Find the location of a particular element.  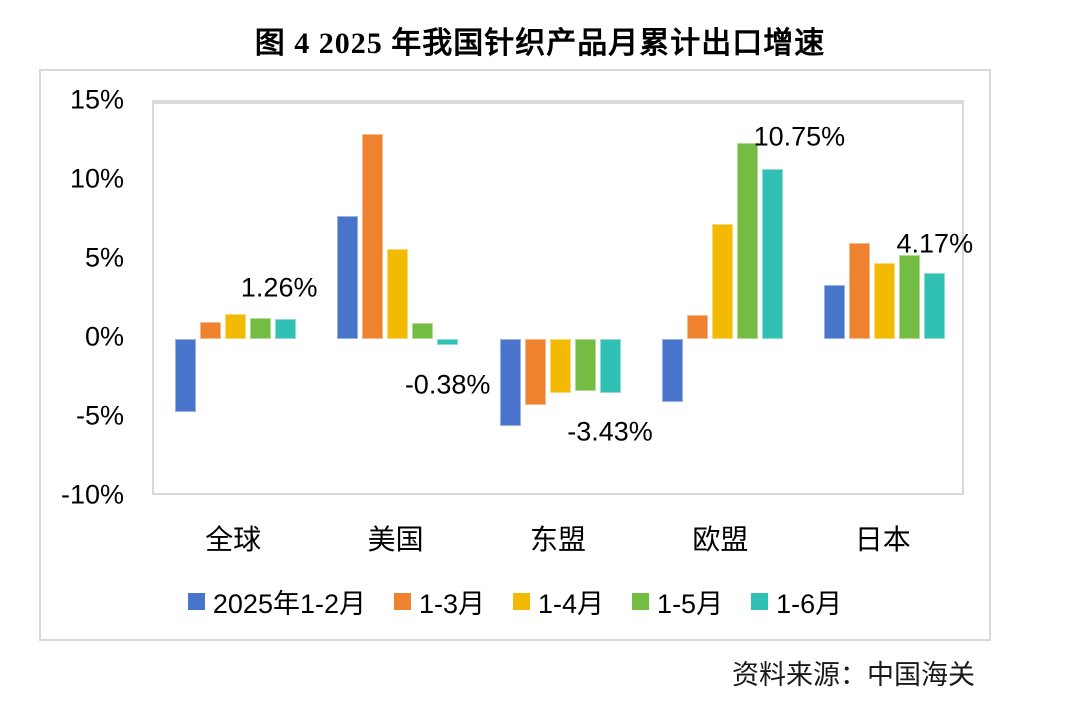

data-label-全球: 1.26% is located at coordinates (279, 287).